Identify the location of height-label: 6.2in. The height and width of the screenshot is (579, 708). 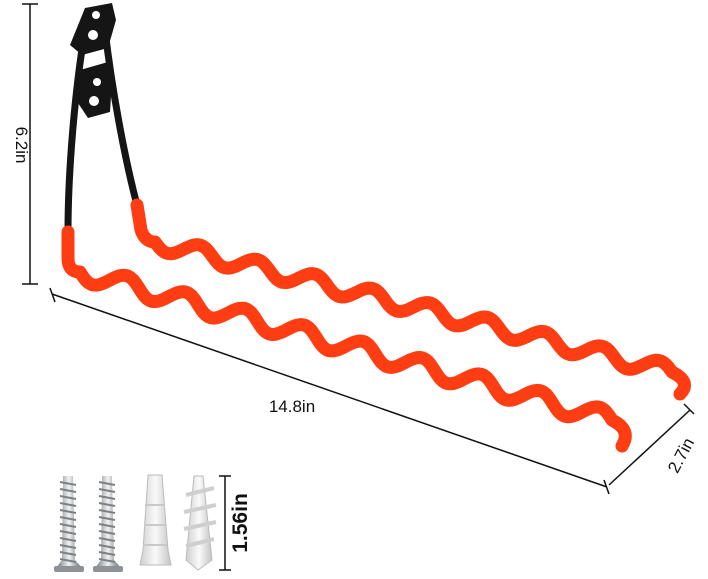
(21, 145).